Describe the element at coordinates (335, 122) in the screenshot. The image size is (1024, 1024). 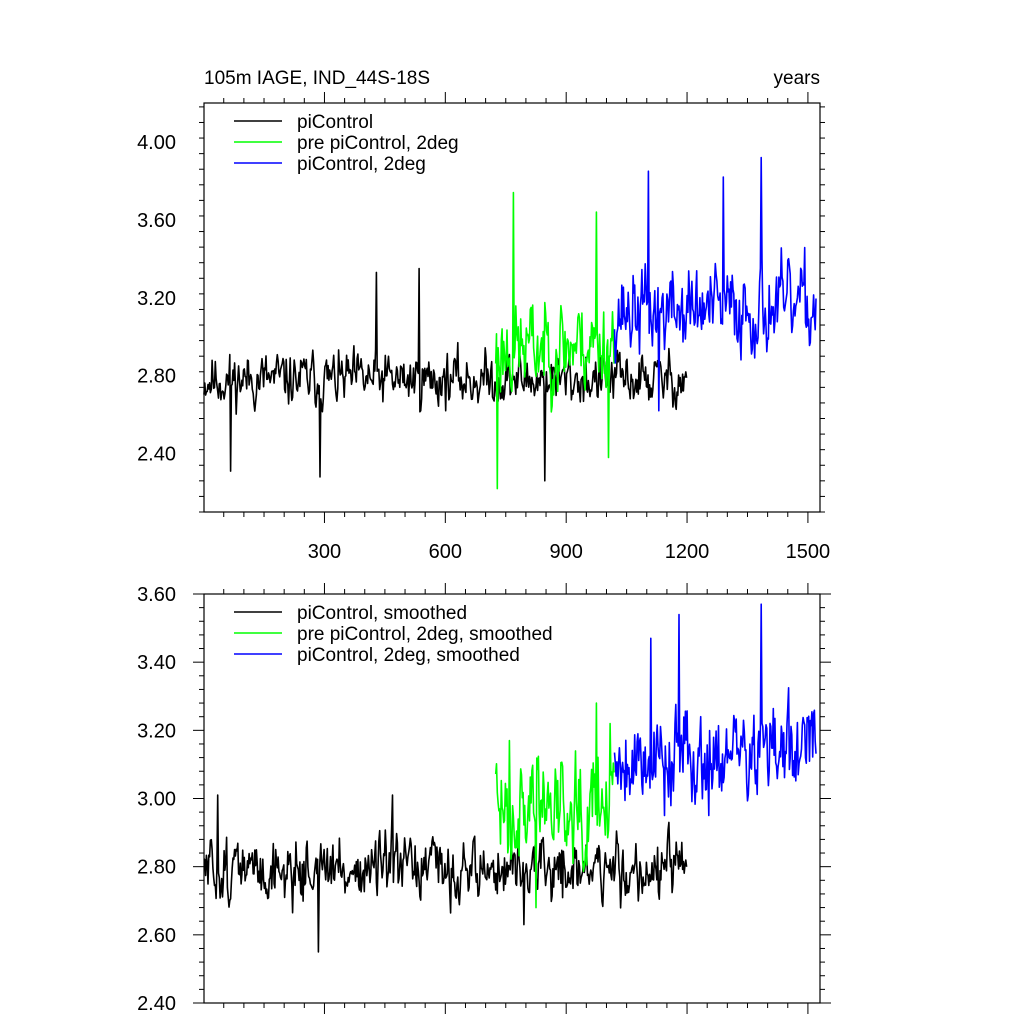
I see `legend-label: piControl` at that location.